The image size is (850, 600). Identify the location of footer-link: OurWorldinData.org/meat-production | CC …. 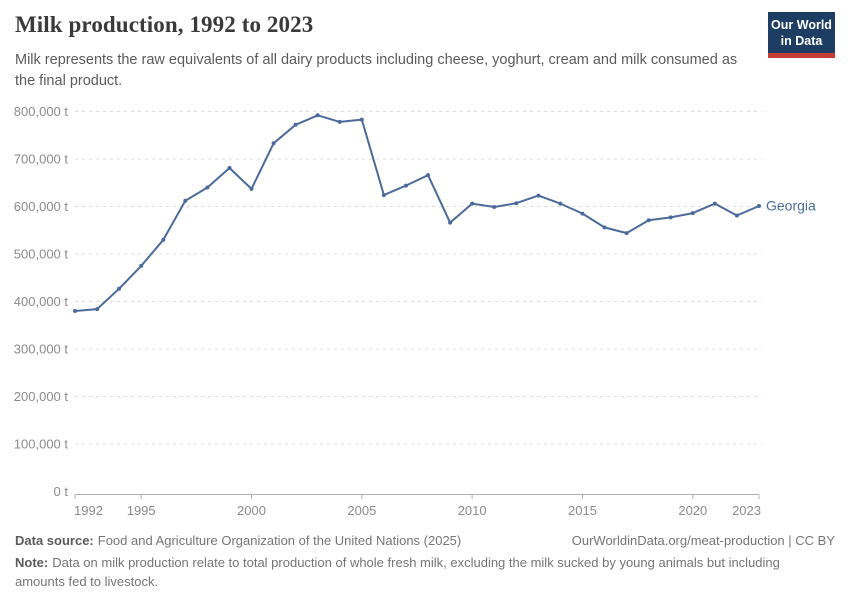
(703, 540).